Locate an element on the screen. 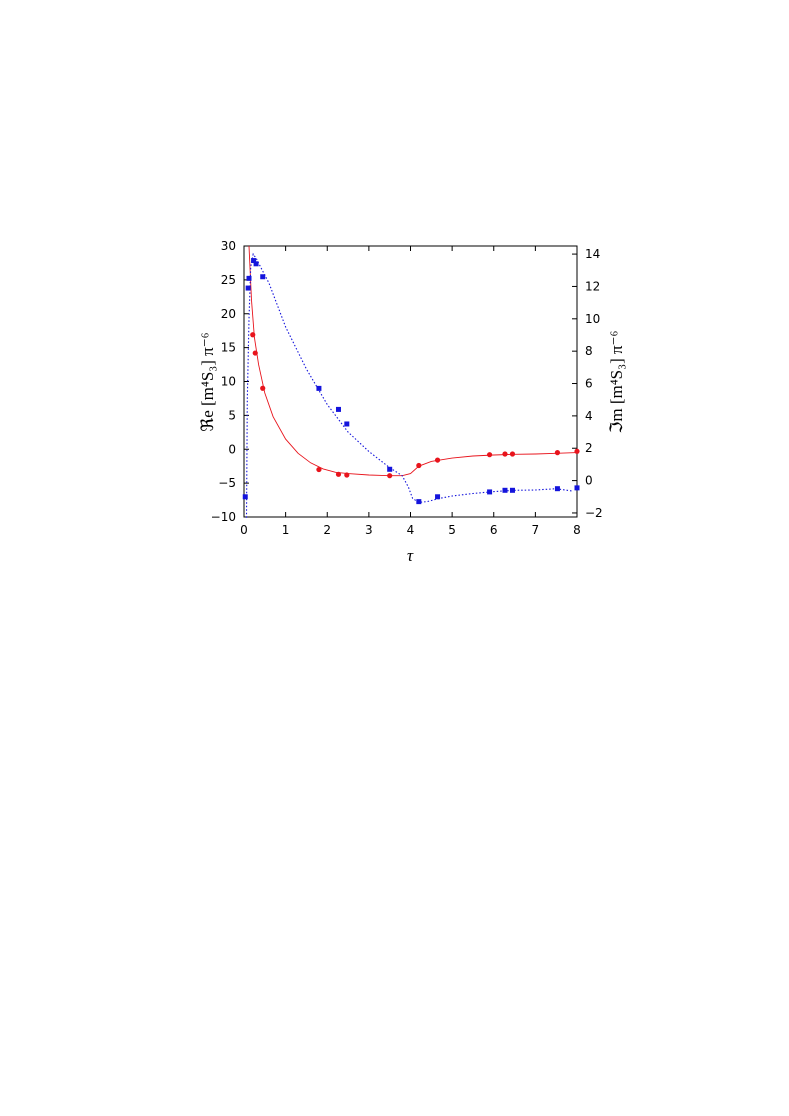 The width and height of the screenshot is (789, 1116). y-right-tick-label: 2 is located at coordinates (589, 448).